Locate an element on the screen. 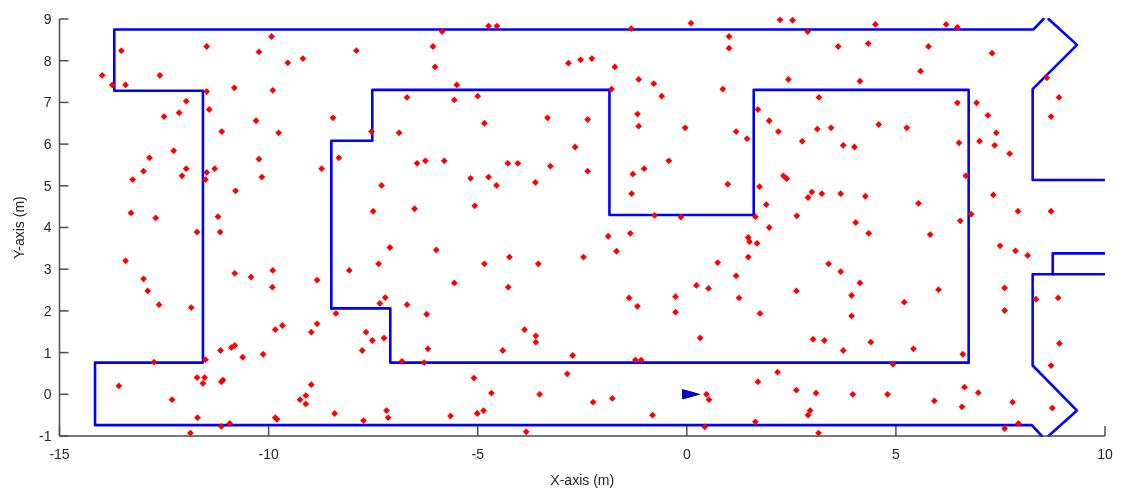  x-tick-label: 5 is located at coordinates (896, 454).